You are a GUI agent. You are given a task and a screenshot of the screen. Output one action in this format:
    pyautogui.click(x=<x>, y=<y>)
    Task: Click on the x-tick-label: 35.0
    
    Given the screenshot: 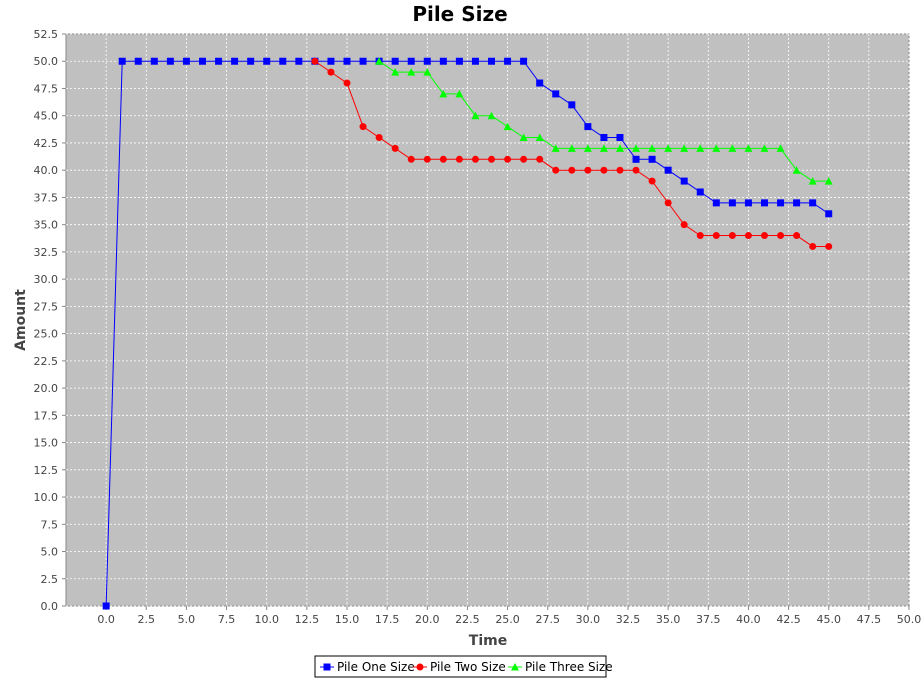 What is the action you would take?
    pyautogui.click(x=668, y=619)
    